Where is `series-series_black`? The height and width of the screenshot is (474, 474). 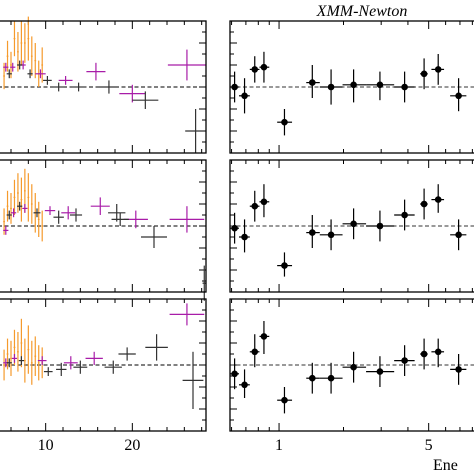
series-series_black is located at coordinates (106, 251).